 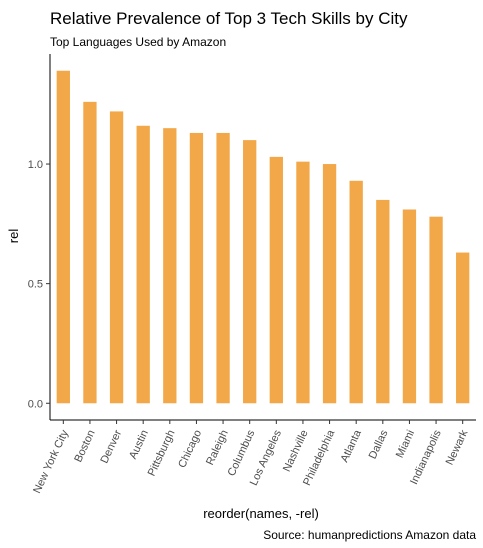 I want to click on x-tick-label: Newark, so click(x=457, y=447).